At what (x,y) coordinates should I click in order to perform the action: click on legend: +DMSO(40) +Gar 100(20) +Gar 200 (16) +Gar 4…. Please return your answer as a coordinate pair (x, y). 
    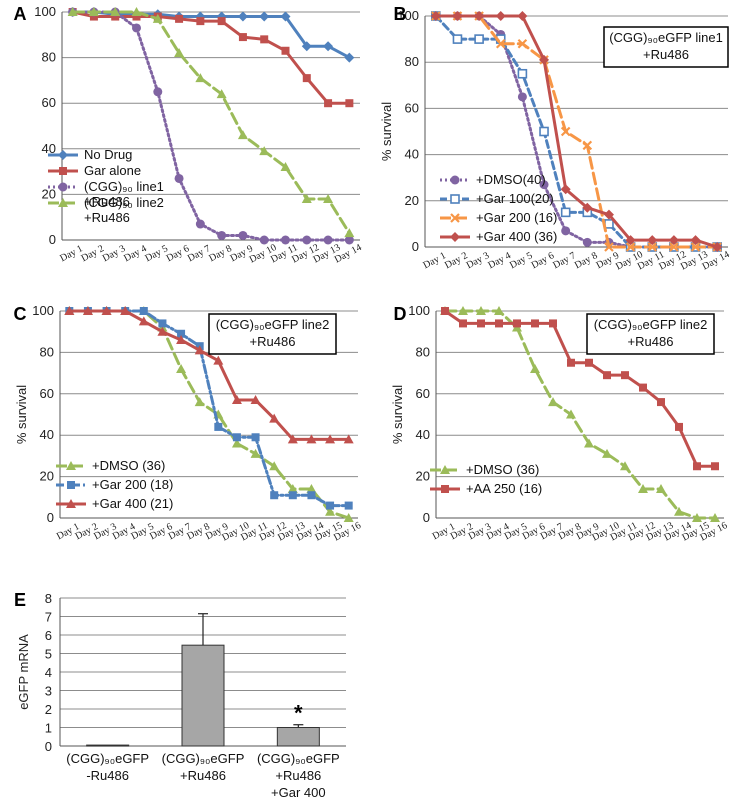
    Looking at the image, I should click on (498, 208).